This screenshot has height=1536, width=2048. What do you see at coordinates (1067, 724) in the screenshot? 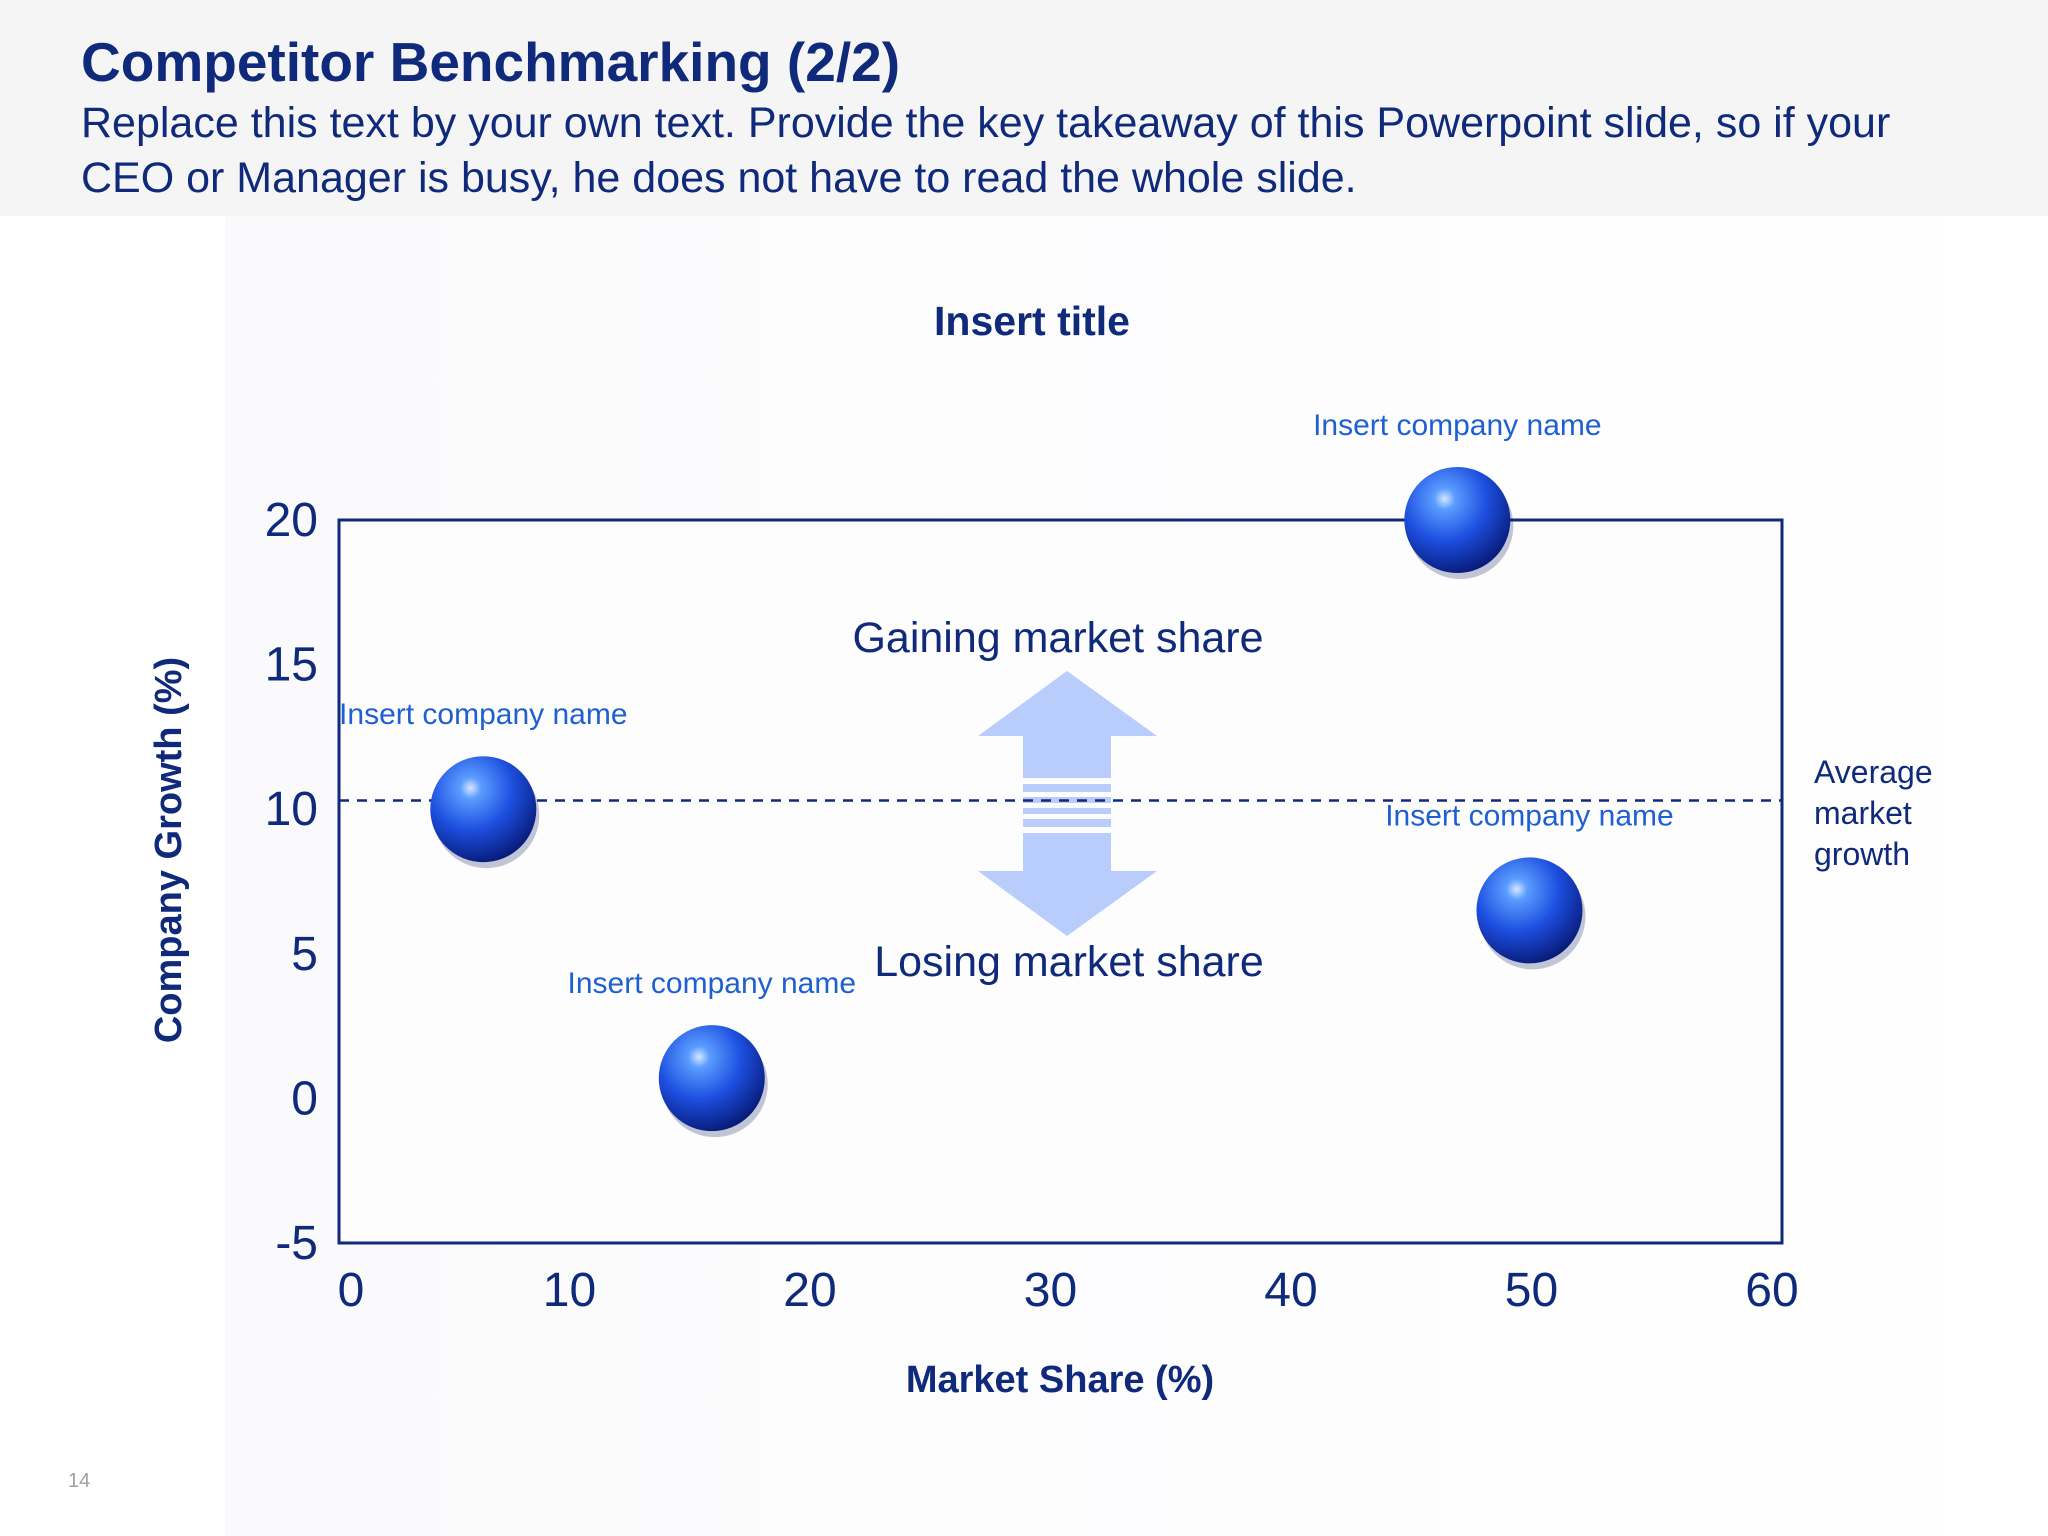
I see `arrow-up` at bounding box center [1067, 724].